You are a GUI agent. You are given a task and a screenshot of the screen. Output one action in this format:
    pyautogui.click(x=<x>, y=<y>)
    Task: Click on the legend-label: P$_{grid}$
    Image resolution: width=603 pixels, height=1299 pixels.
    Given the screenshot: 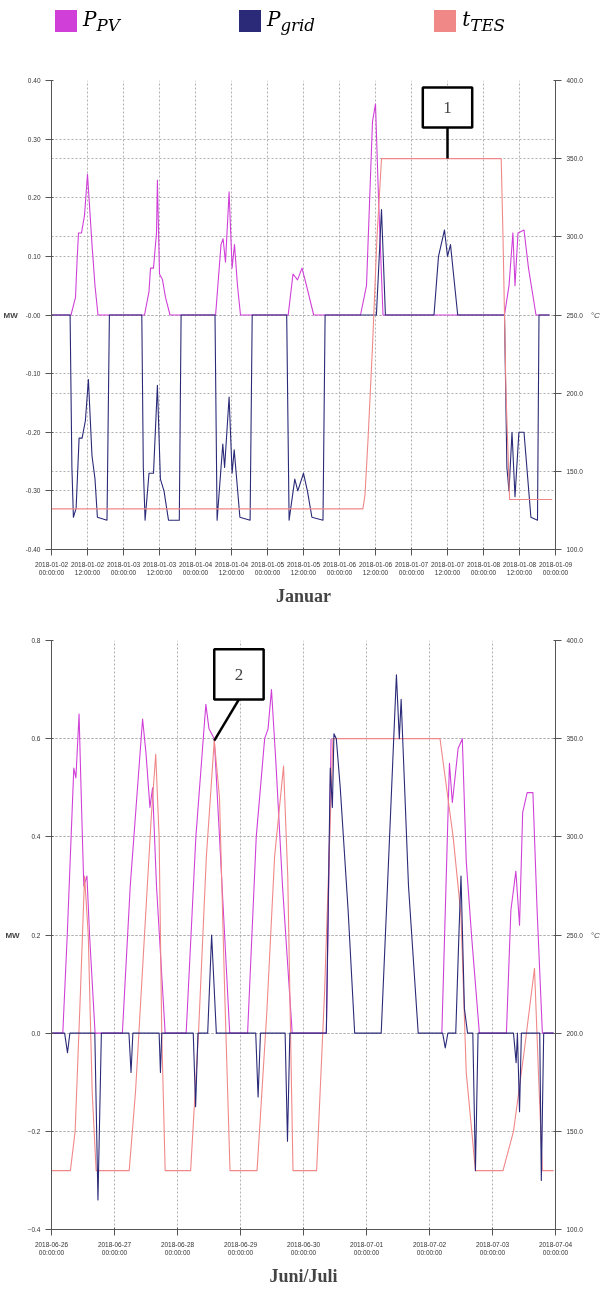 What is the action you would take?
    pyautogui.click(x=291, y=21)
    